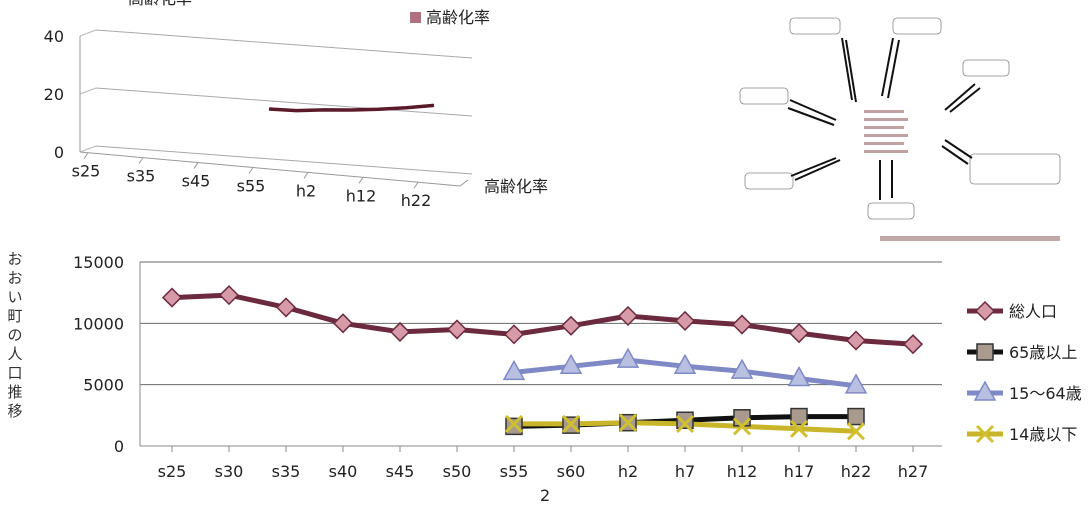 The width and height of the screenshot is (1089, 512). Describe the element at coordinates (251, 185) in the screenshot. I see `x-tick-label: s55` at that location.